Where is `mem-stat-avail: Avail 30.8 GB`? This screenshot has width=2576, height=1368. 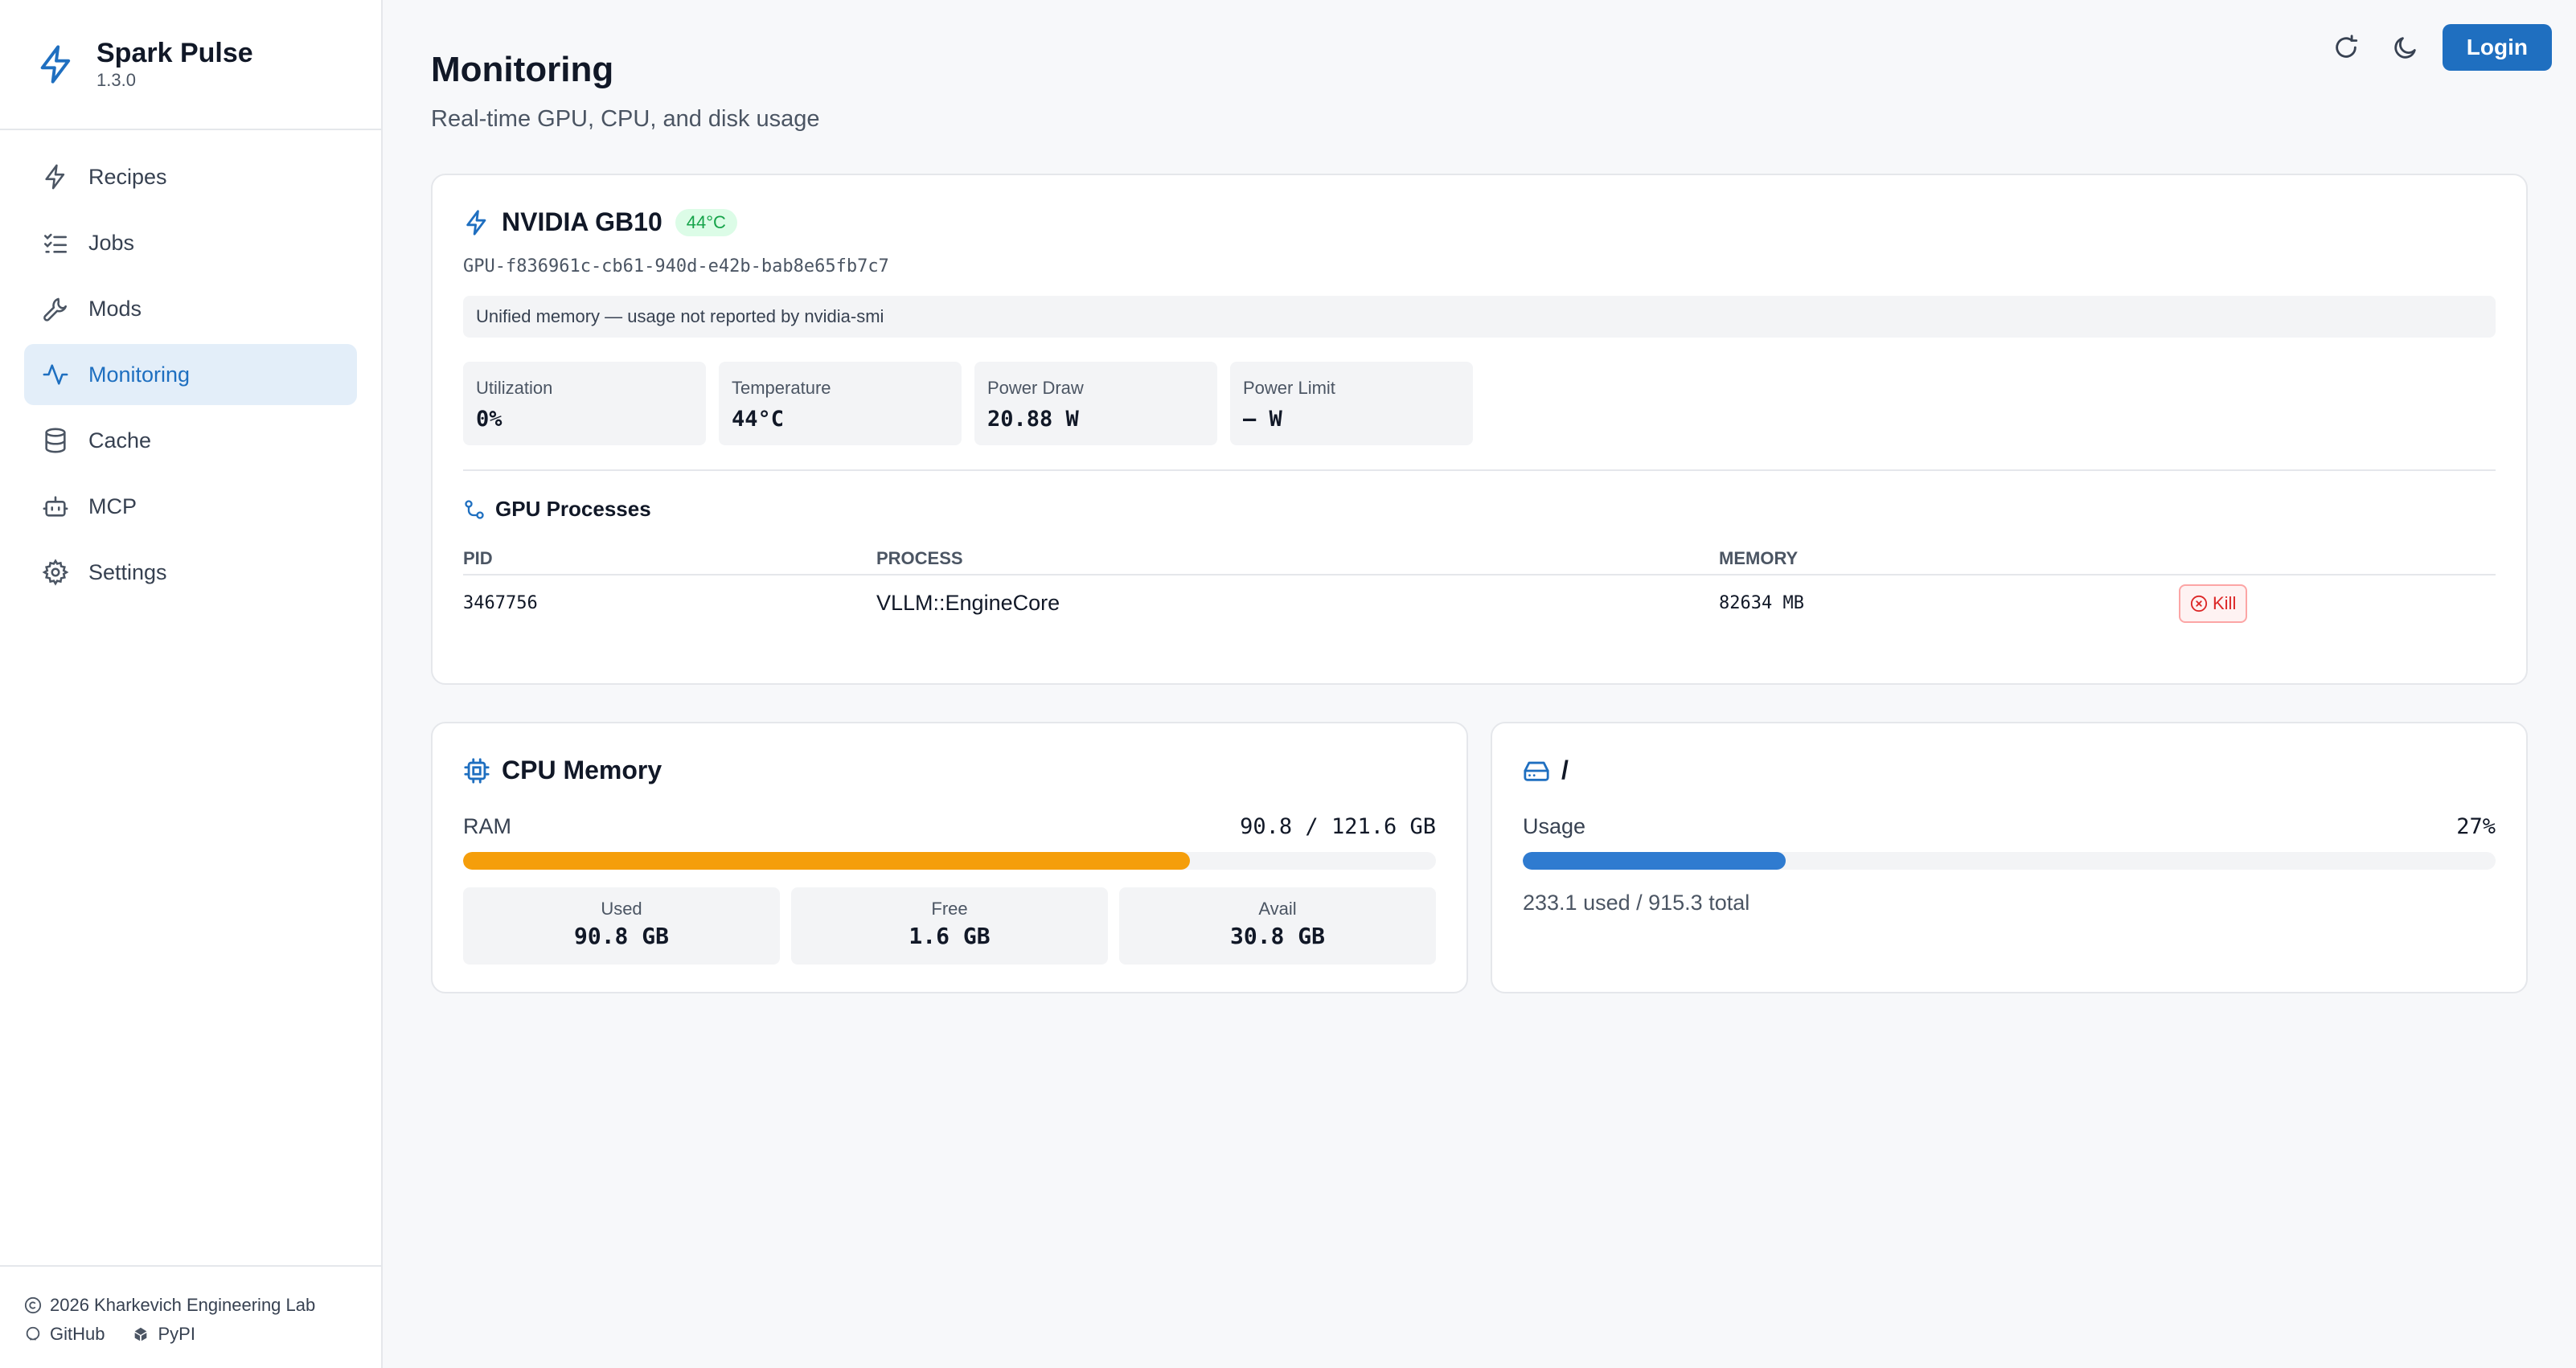
mem-stat-avail: Avail 30.8 GB is located at coordinates (1277, 926).